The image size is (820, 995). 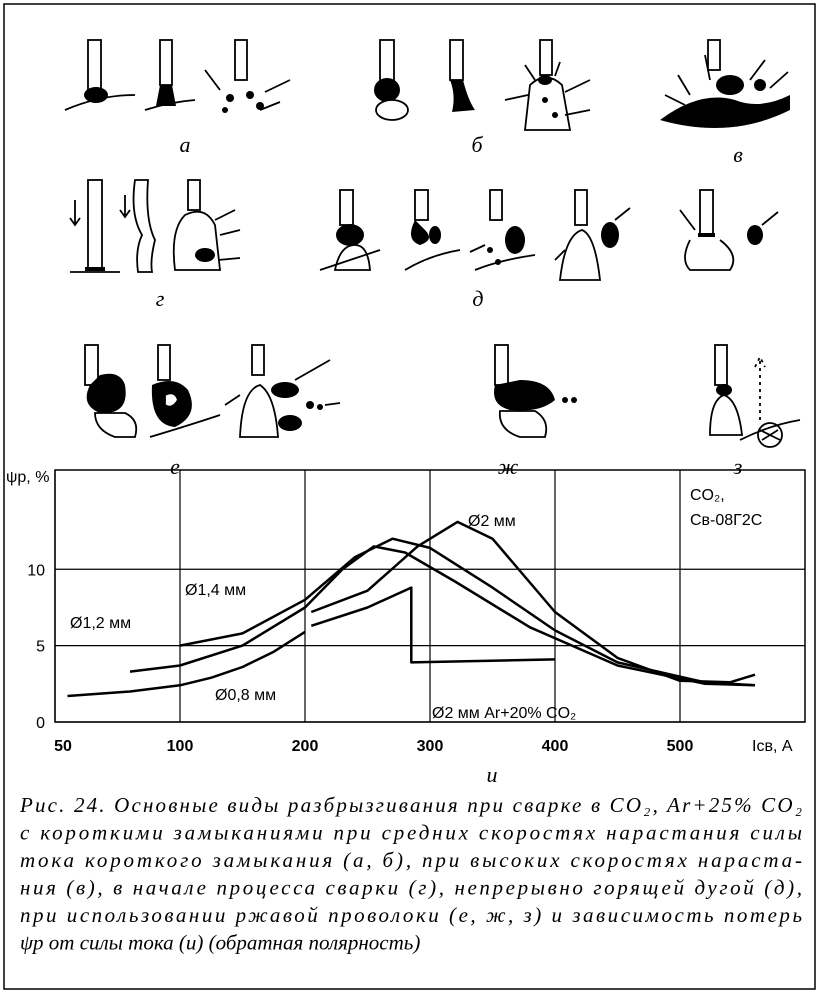 What do you see at coordinates (40, 647) in the screenshot?
I see `y-tick-label: 5` at bounding box center [40, 647].